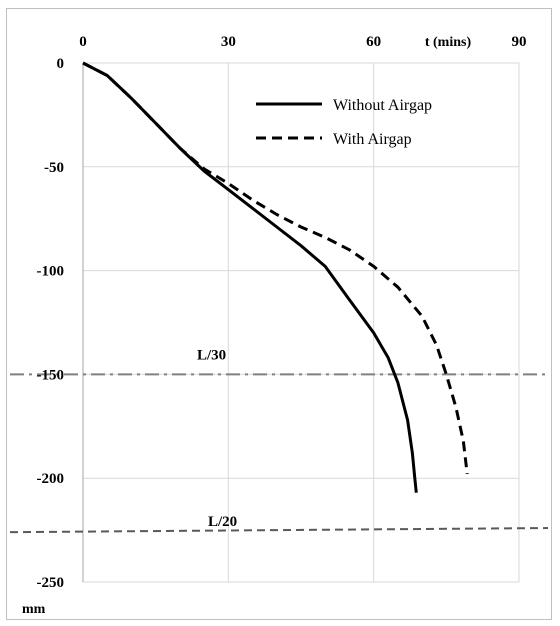 This screenshot has height=626, width=560. Describe the element at coordinates (279, 530) in the screenshot. I see `reference-line-l20` at that location.